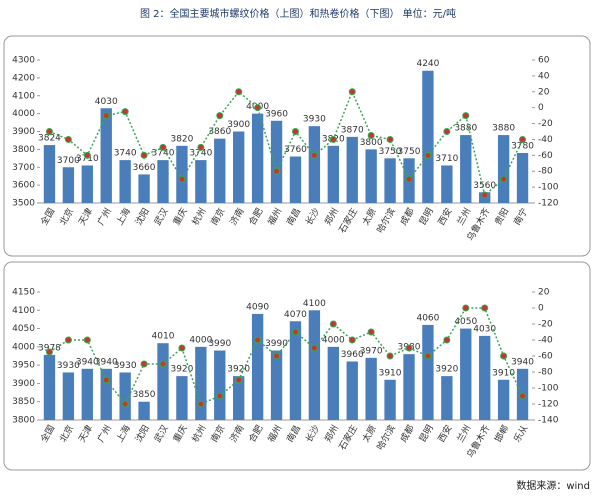 This screenshot has height=501, width=596. Describe the element at coordinates (23, 150) in the screenshot. I see `y-tick-label: 3800` at that location.